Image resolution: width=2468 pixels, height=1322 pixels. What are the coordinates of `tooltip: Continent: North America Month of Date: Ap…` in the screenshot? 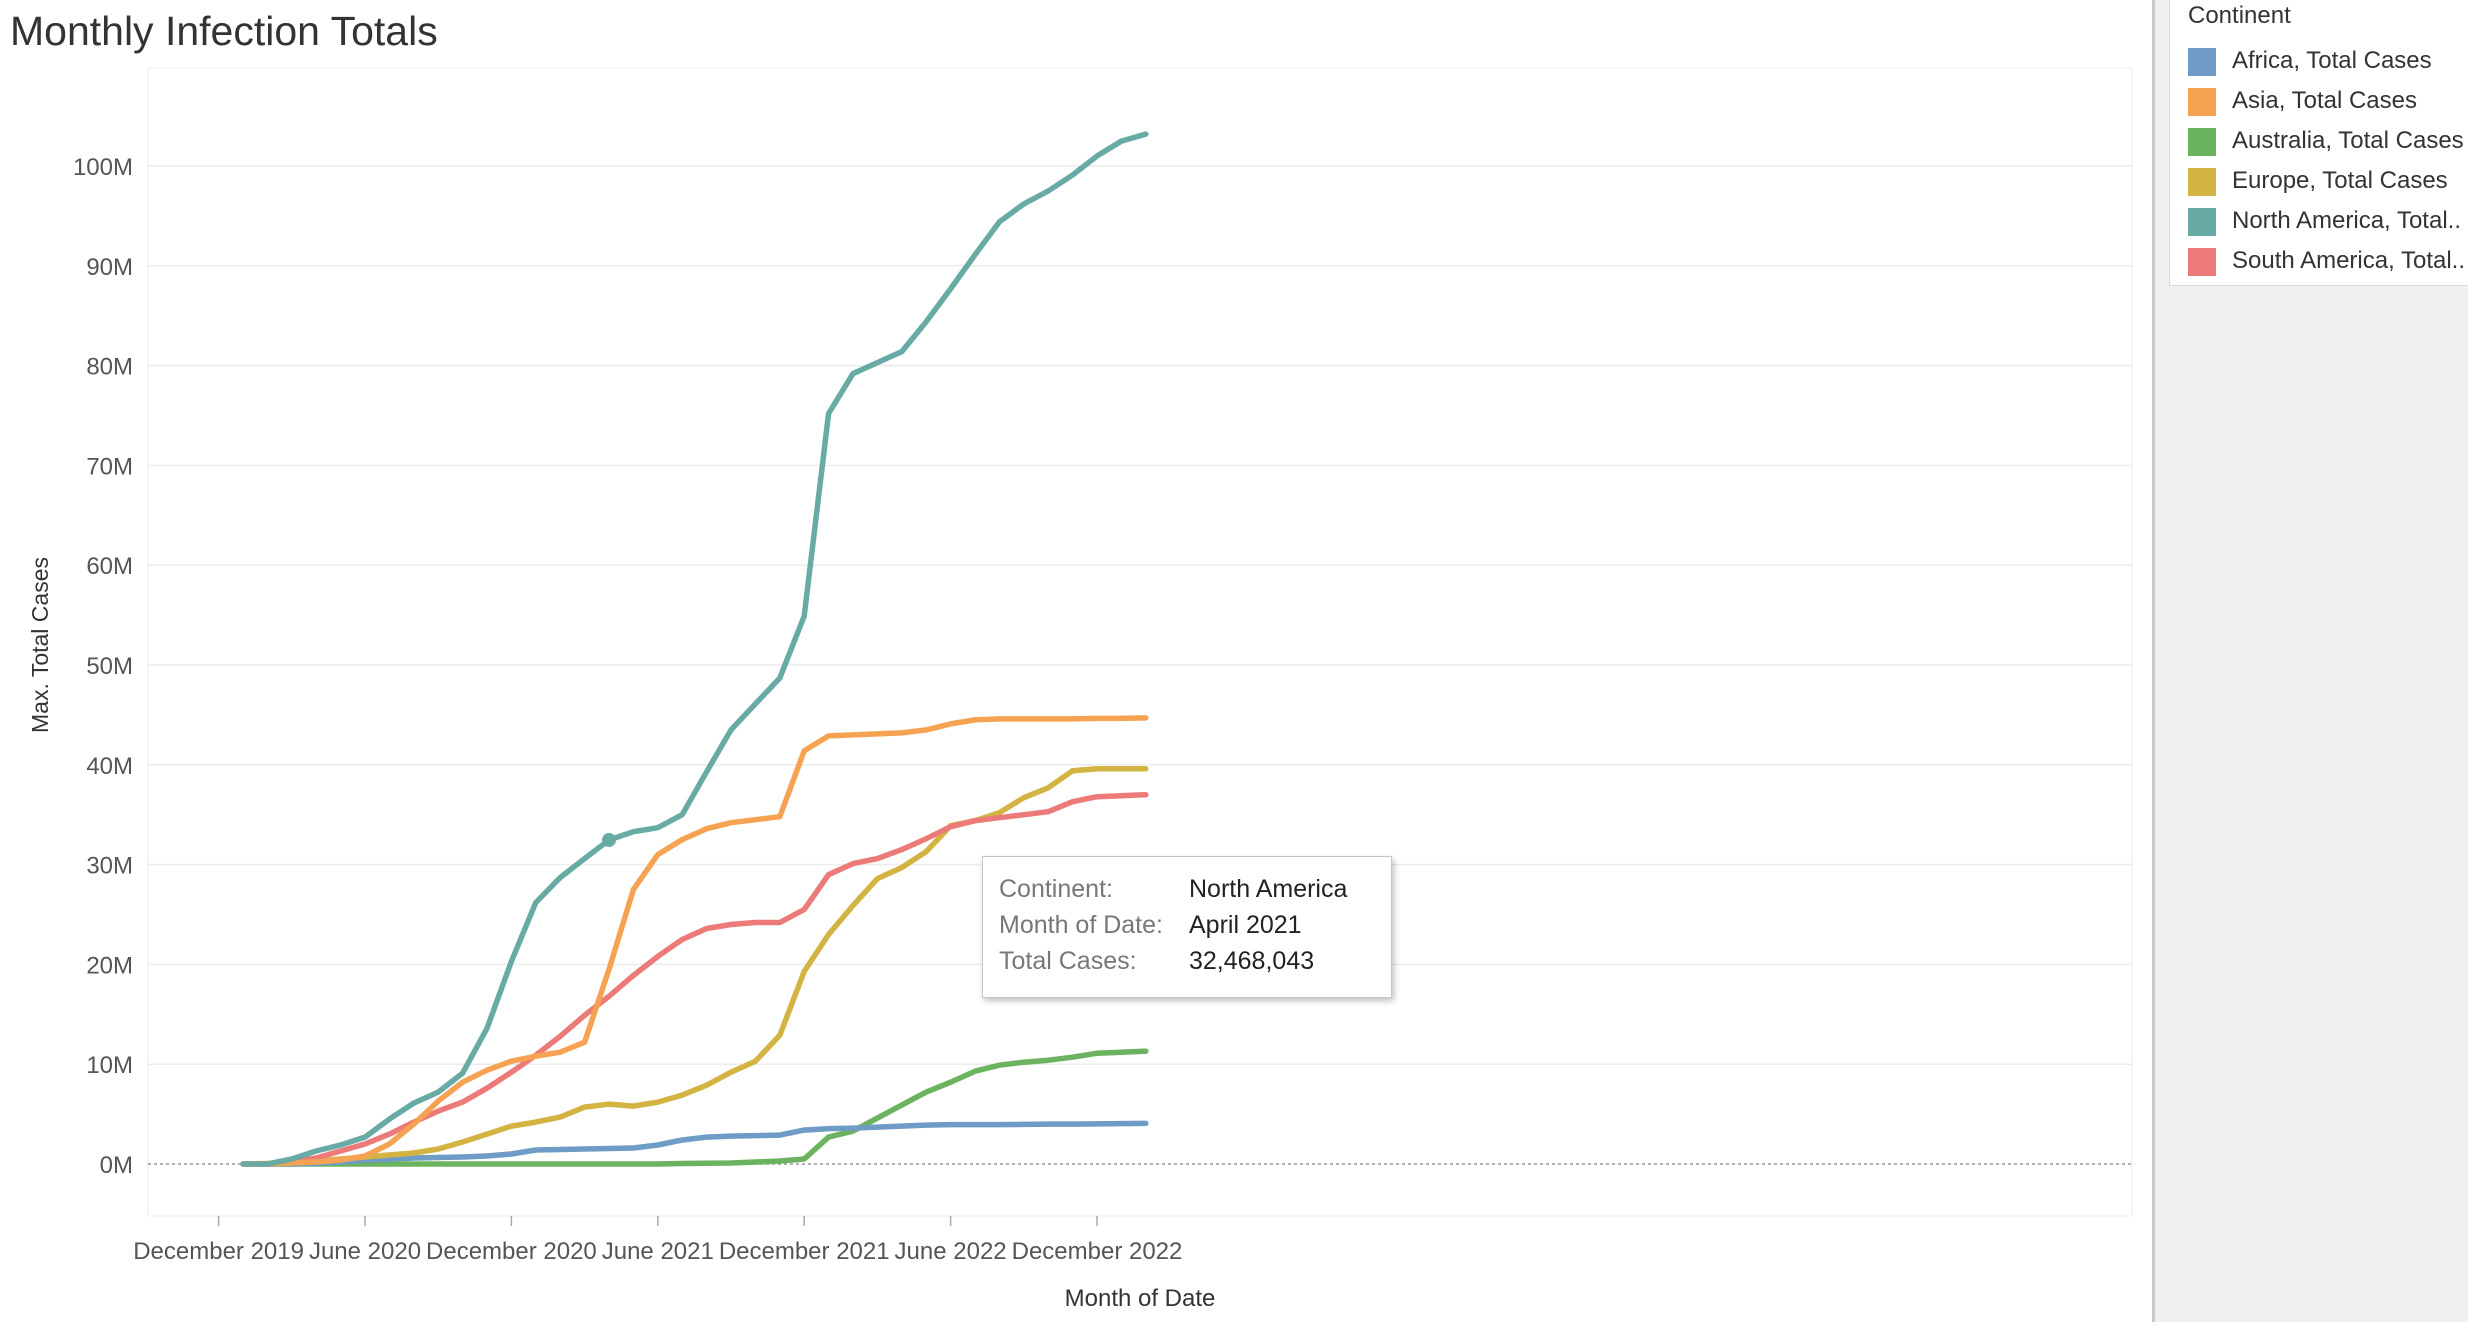 It's located at (1187, 927).